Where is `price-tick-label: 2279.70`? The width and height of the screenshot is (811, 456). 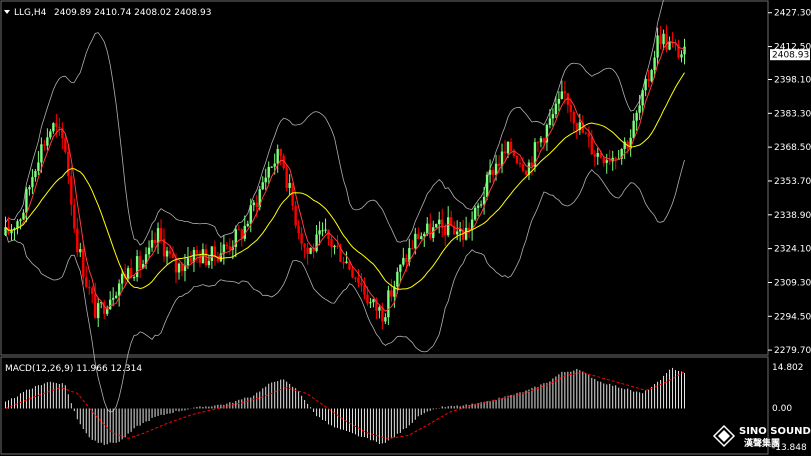 price-tick-label: 2279.70 is located at coordinates (792, 351).